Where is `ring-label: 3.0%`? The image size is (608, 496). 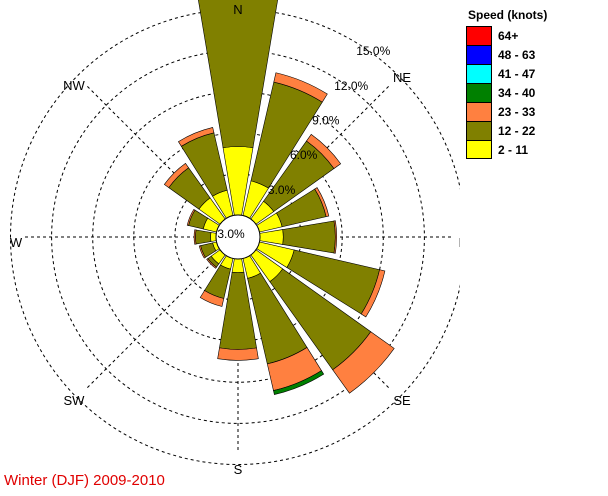 ring-label: 3.0% is located at coordinates (282, 190).